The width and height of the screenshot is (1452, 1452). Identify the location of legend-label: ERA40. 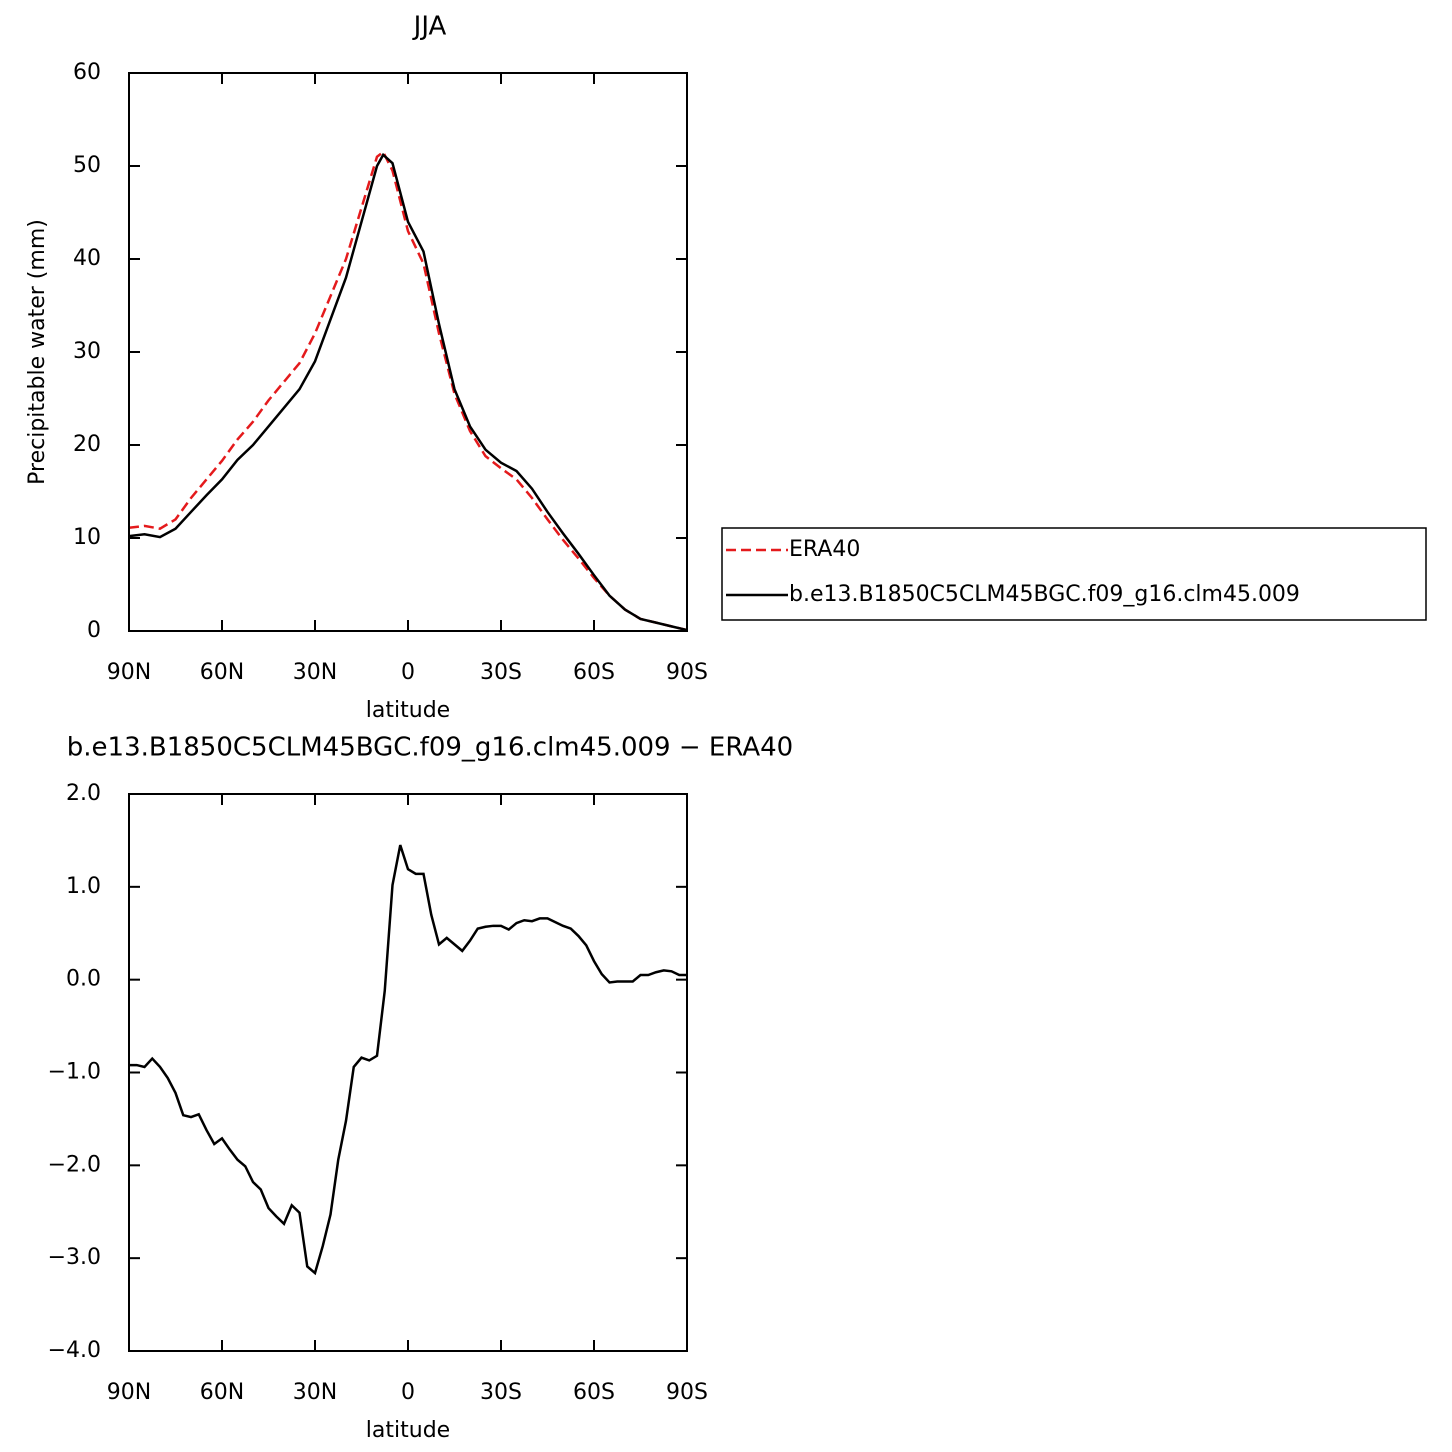
(824, 549).